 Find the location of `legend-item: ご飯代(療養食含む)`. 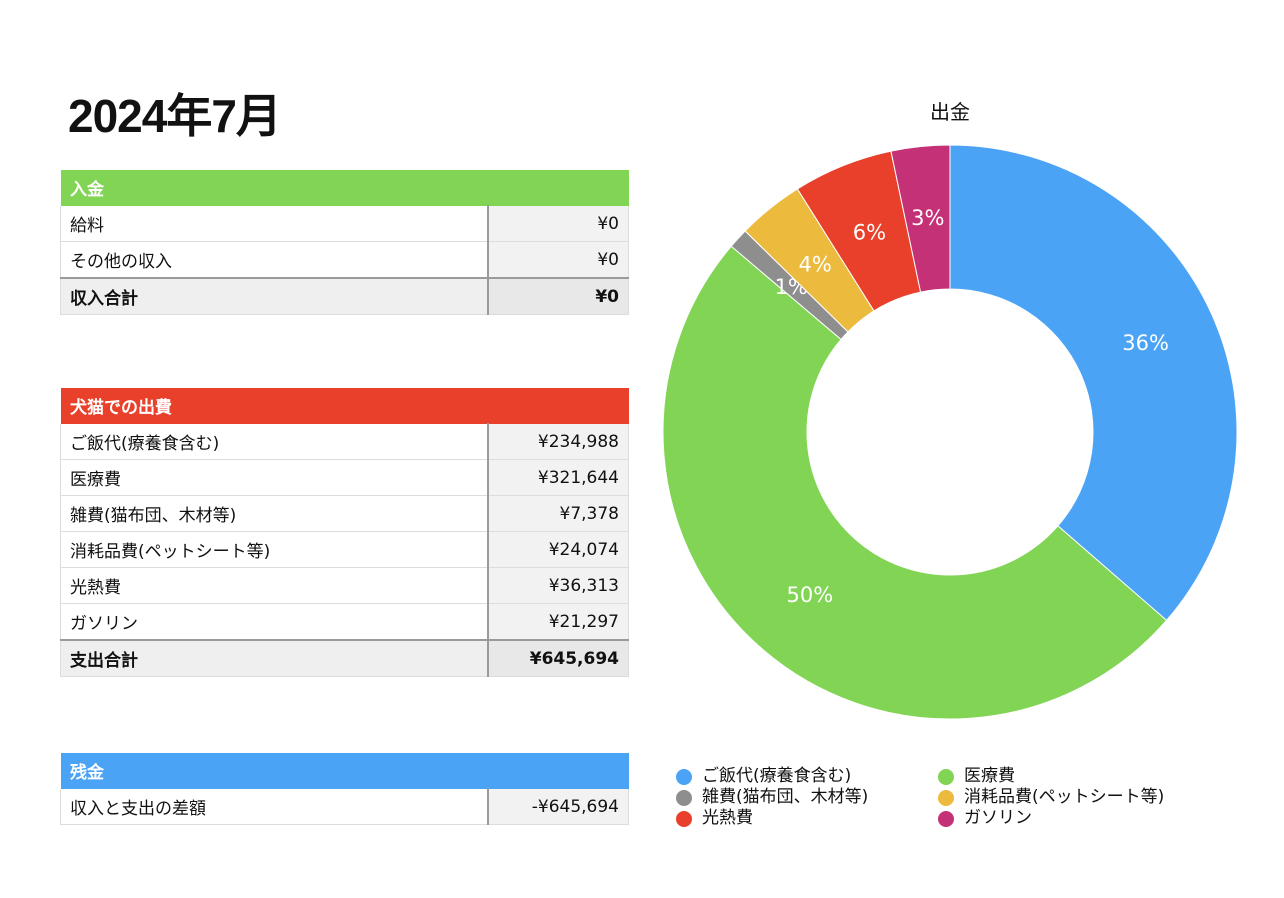

legend-item: ご飯代(療養食含む) is located at coordinates (763, 776).